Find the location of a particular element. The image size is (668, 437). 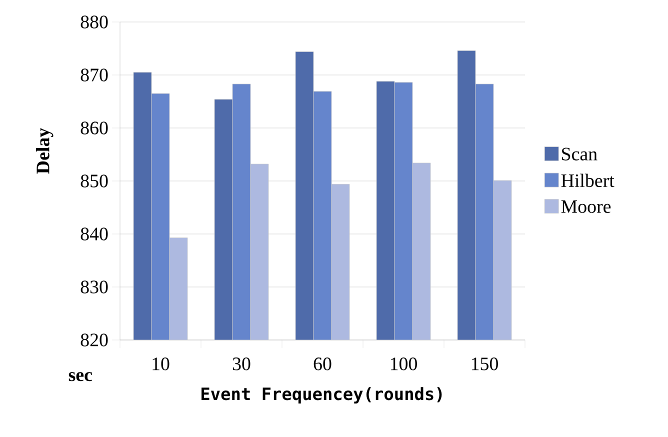

x-tick-label: 10 is located at coordinates (161, 364).